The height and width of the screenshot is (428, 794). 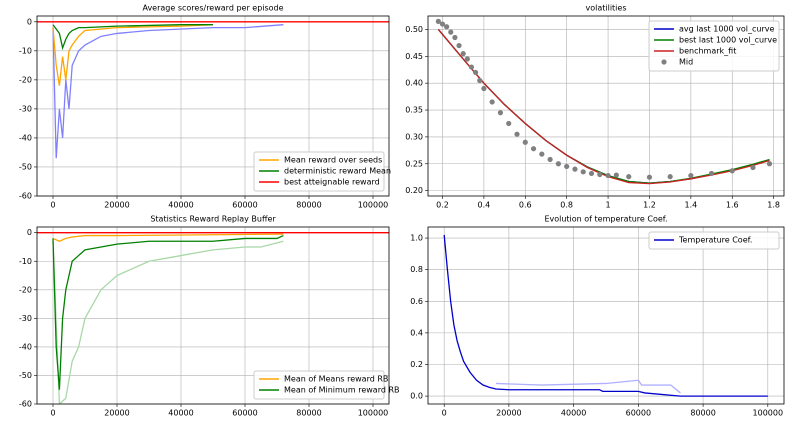 What do you see at coordinates (414, 83) in the screenshot?
I see `y-tick-label: 0.40` at bounding box center [414, 83].